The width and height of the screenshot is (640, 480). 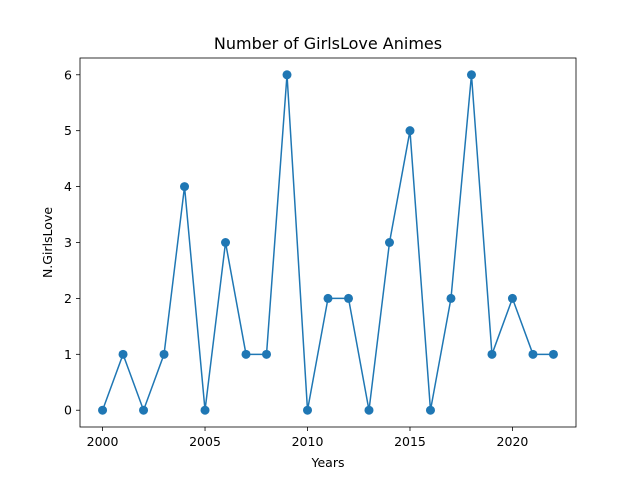 What do you see at coordinates (205, 441) in the screenshot?
I see `x-tick-label: 2005` at bounding box center [205, 441].